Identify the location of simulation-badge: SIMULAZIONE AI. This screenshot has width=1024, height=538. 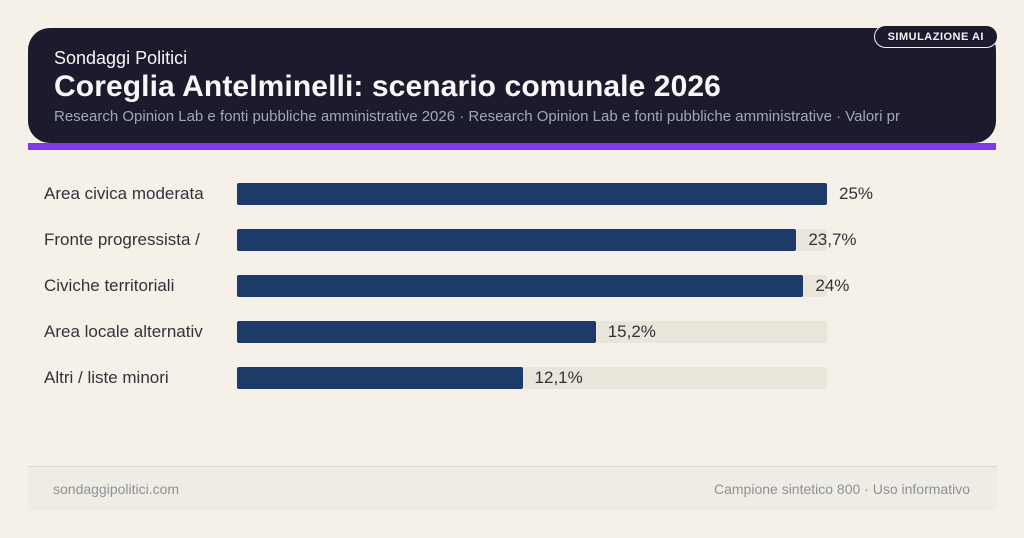
(935, 36).